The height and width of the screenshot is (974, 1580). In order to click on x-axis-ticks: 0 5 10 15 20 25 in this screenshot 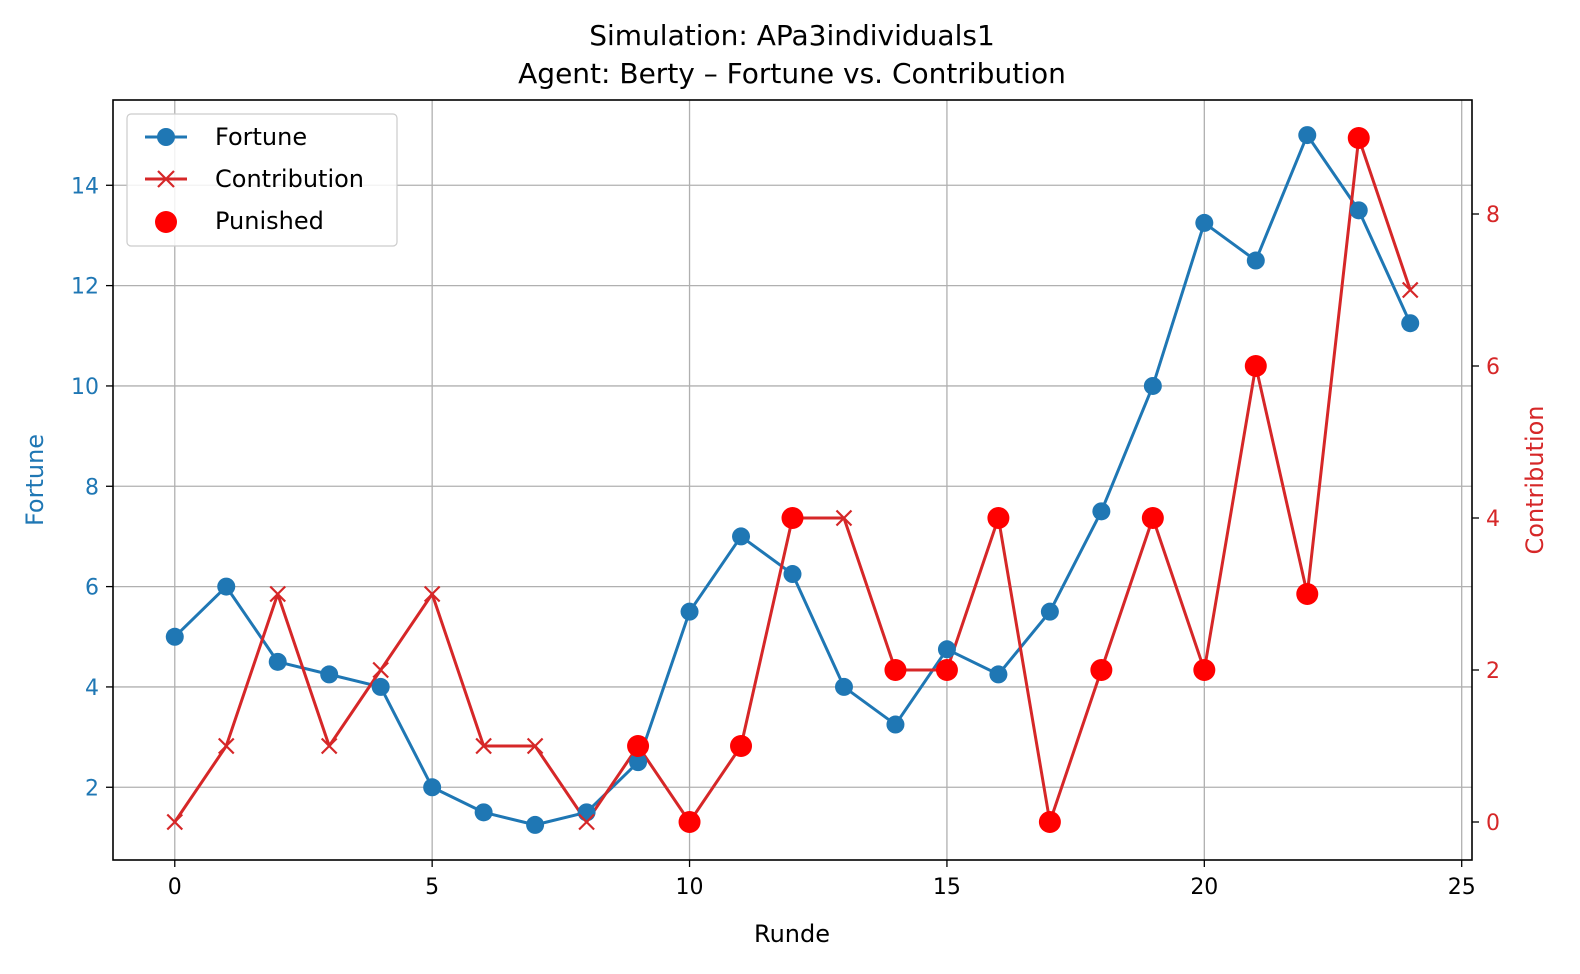, I will do `click(822, 880)`.